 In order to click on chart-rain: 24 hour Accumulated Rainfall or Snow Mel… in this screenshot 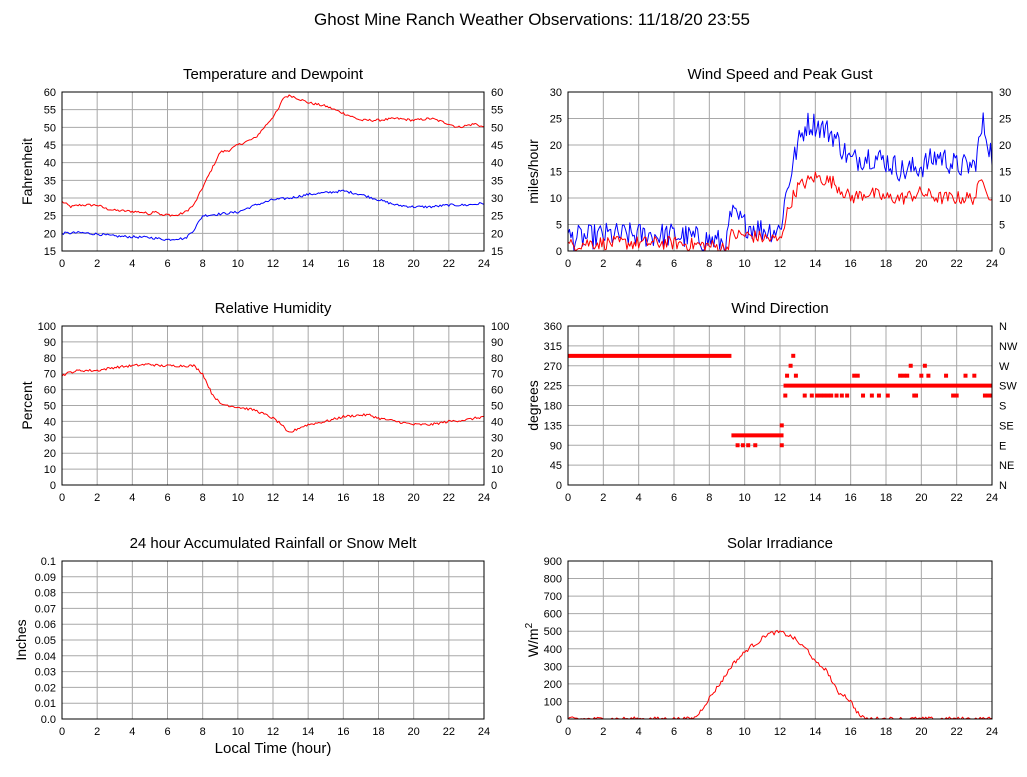, I will do `click(251, 636)`.